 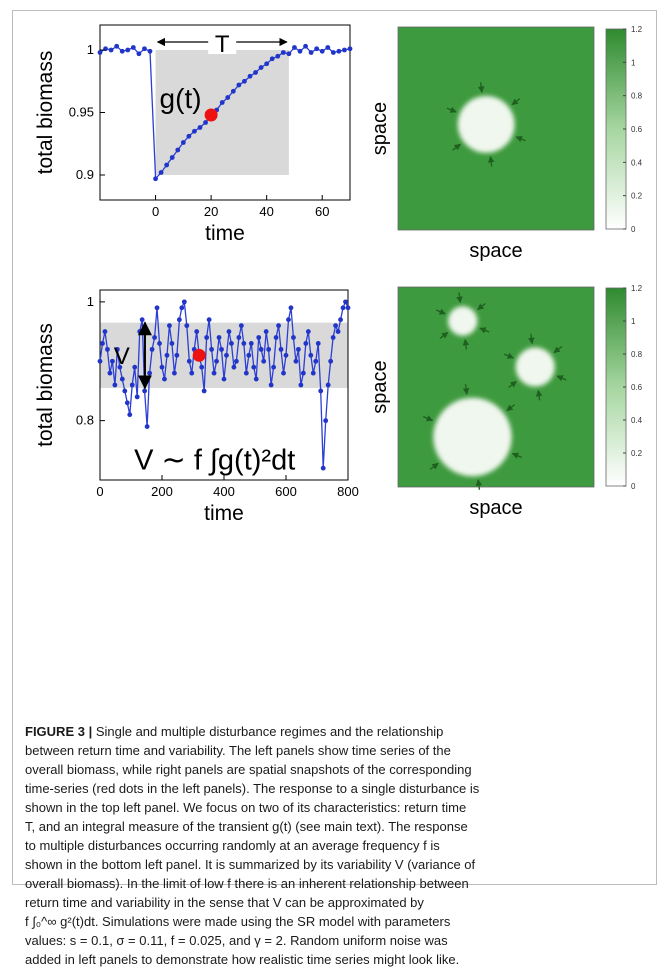 What do you see at coordinates (162, 491) in the screenshot?
I see `x-tick-label: 200` at bounding box center [162, 491].